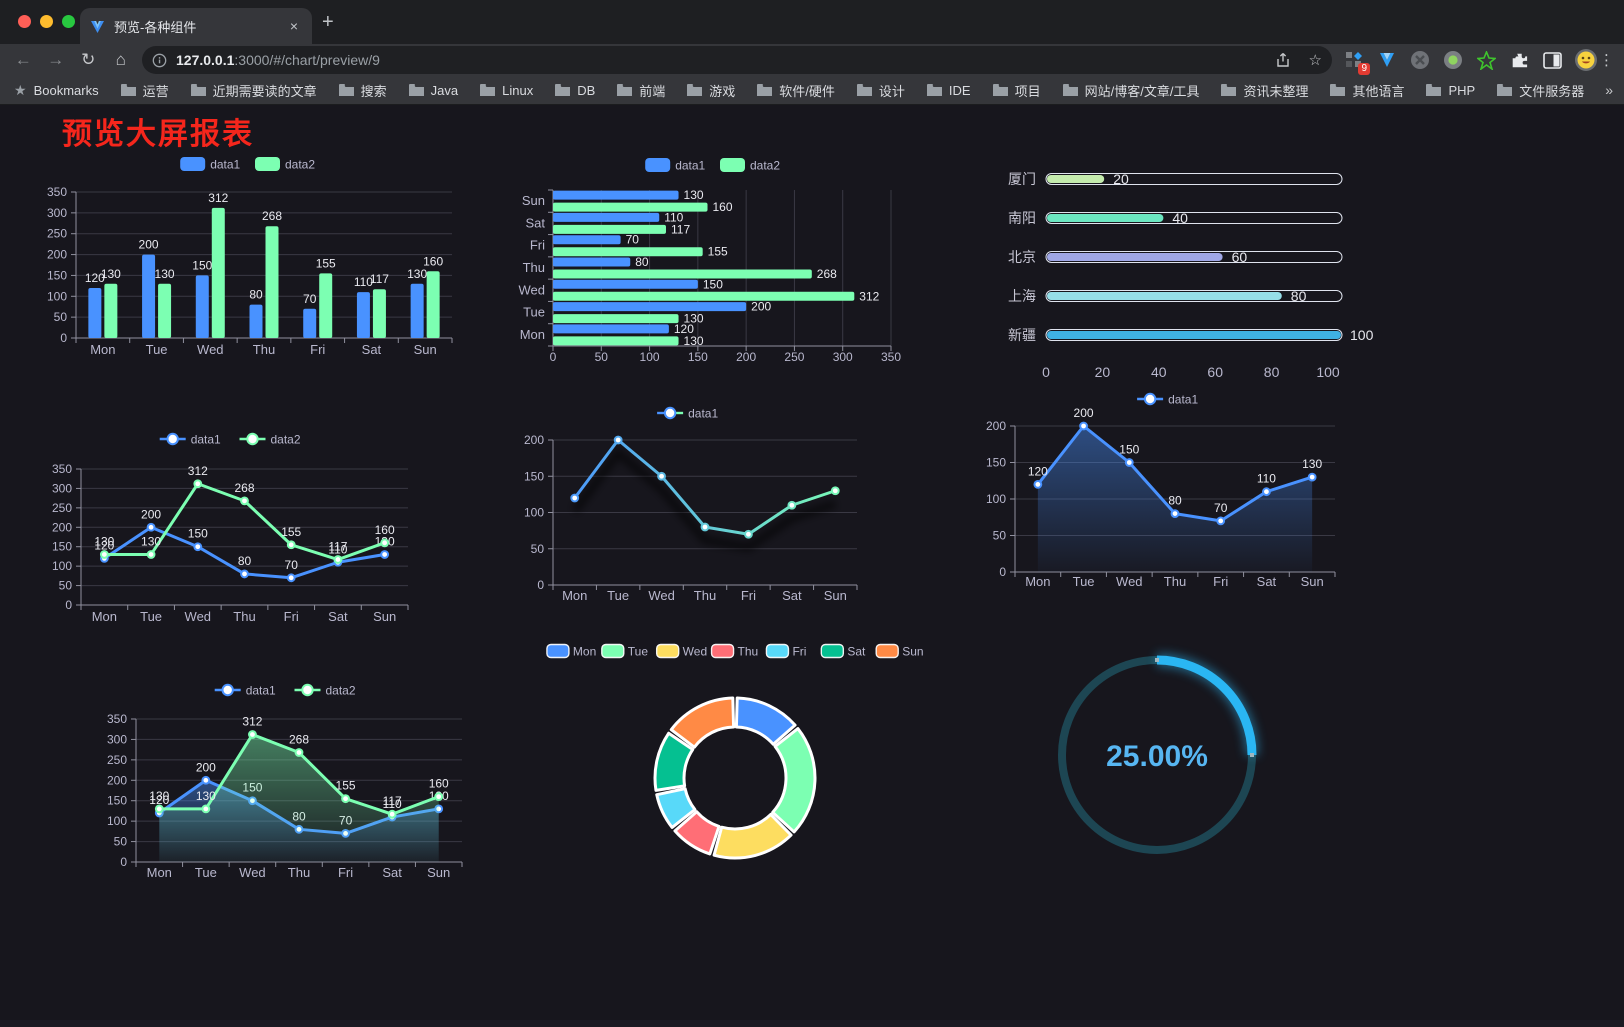  What do you see at coordinates (1357, 62) in the screenshot?
I see `devtools-extension-icon: 9` at bounding box center [1357, 62].